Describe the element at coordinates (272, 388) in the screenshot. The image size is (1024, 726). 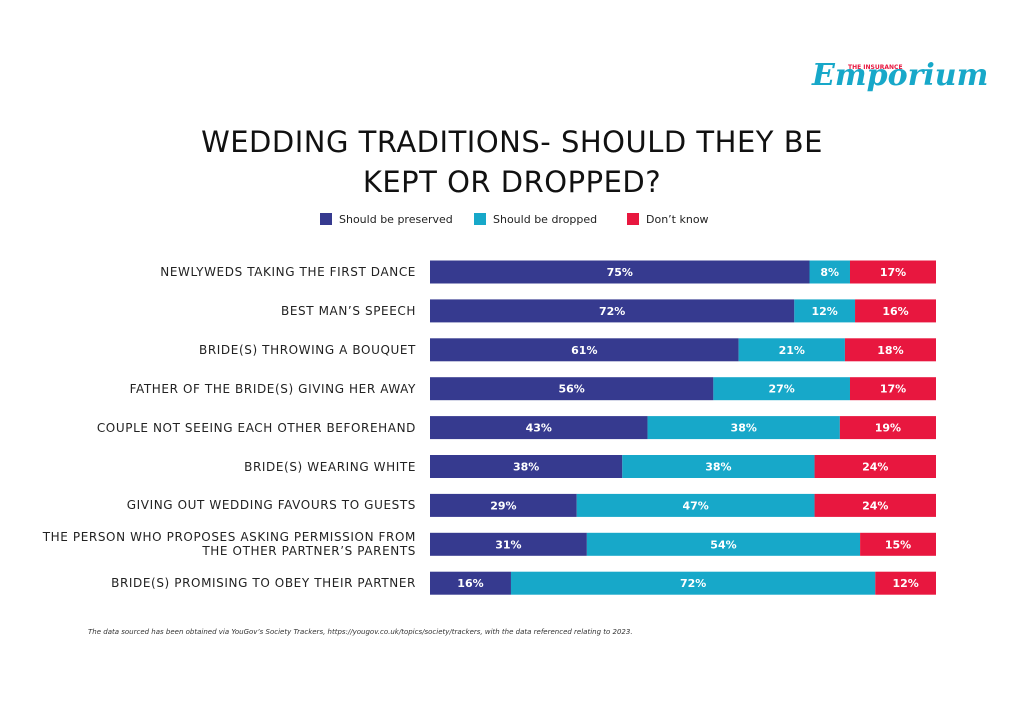
I see `category-label: FATHER OF THE BRIDE(S) GIVING HER AWAY` at that location.